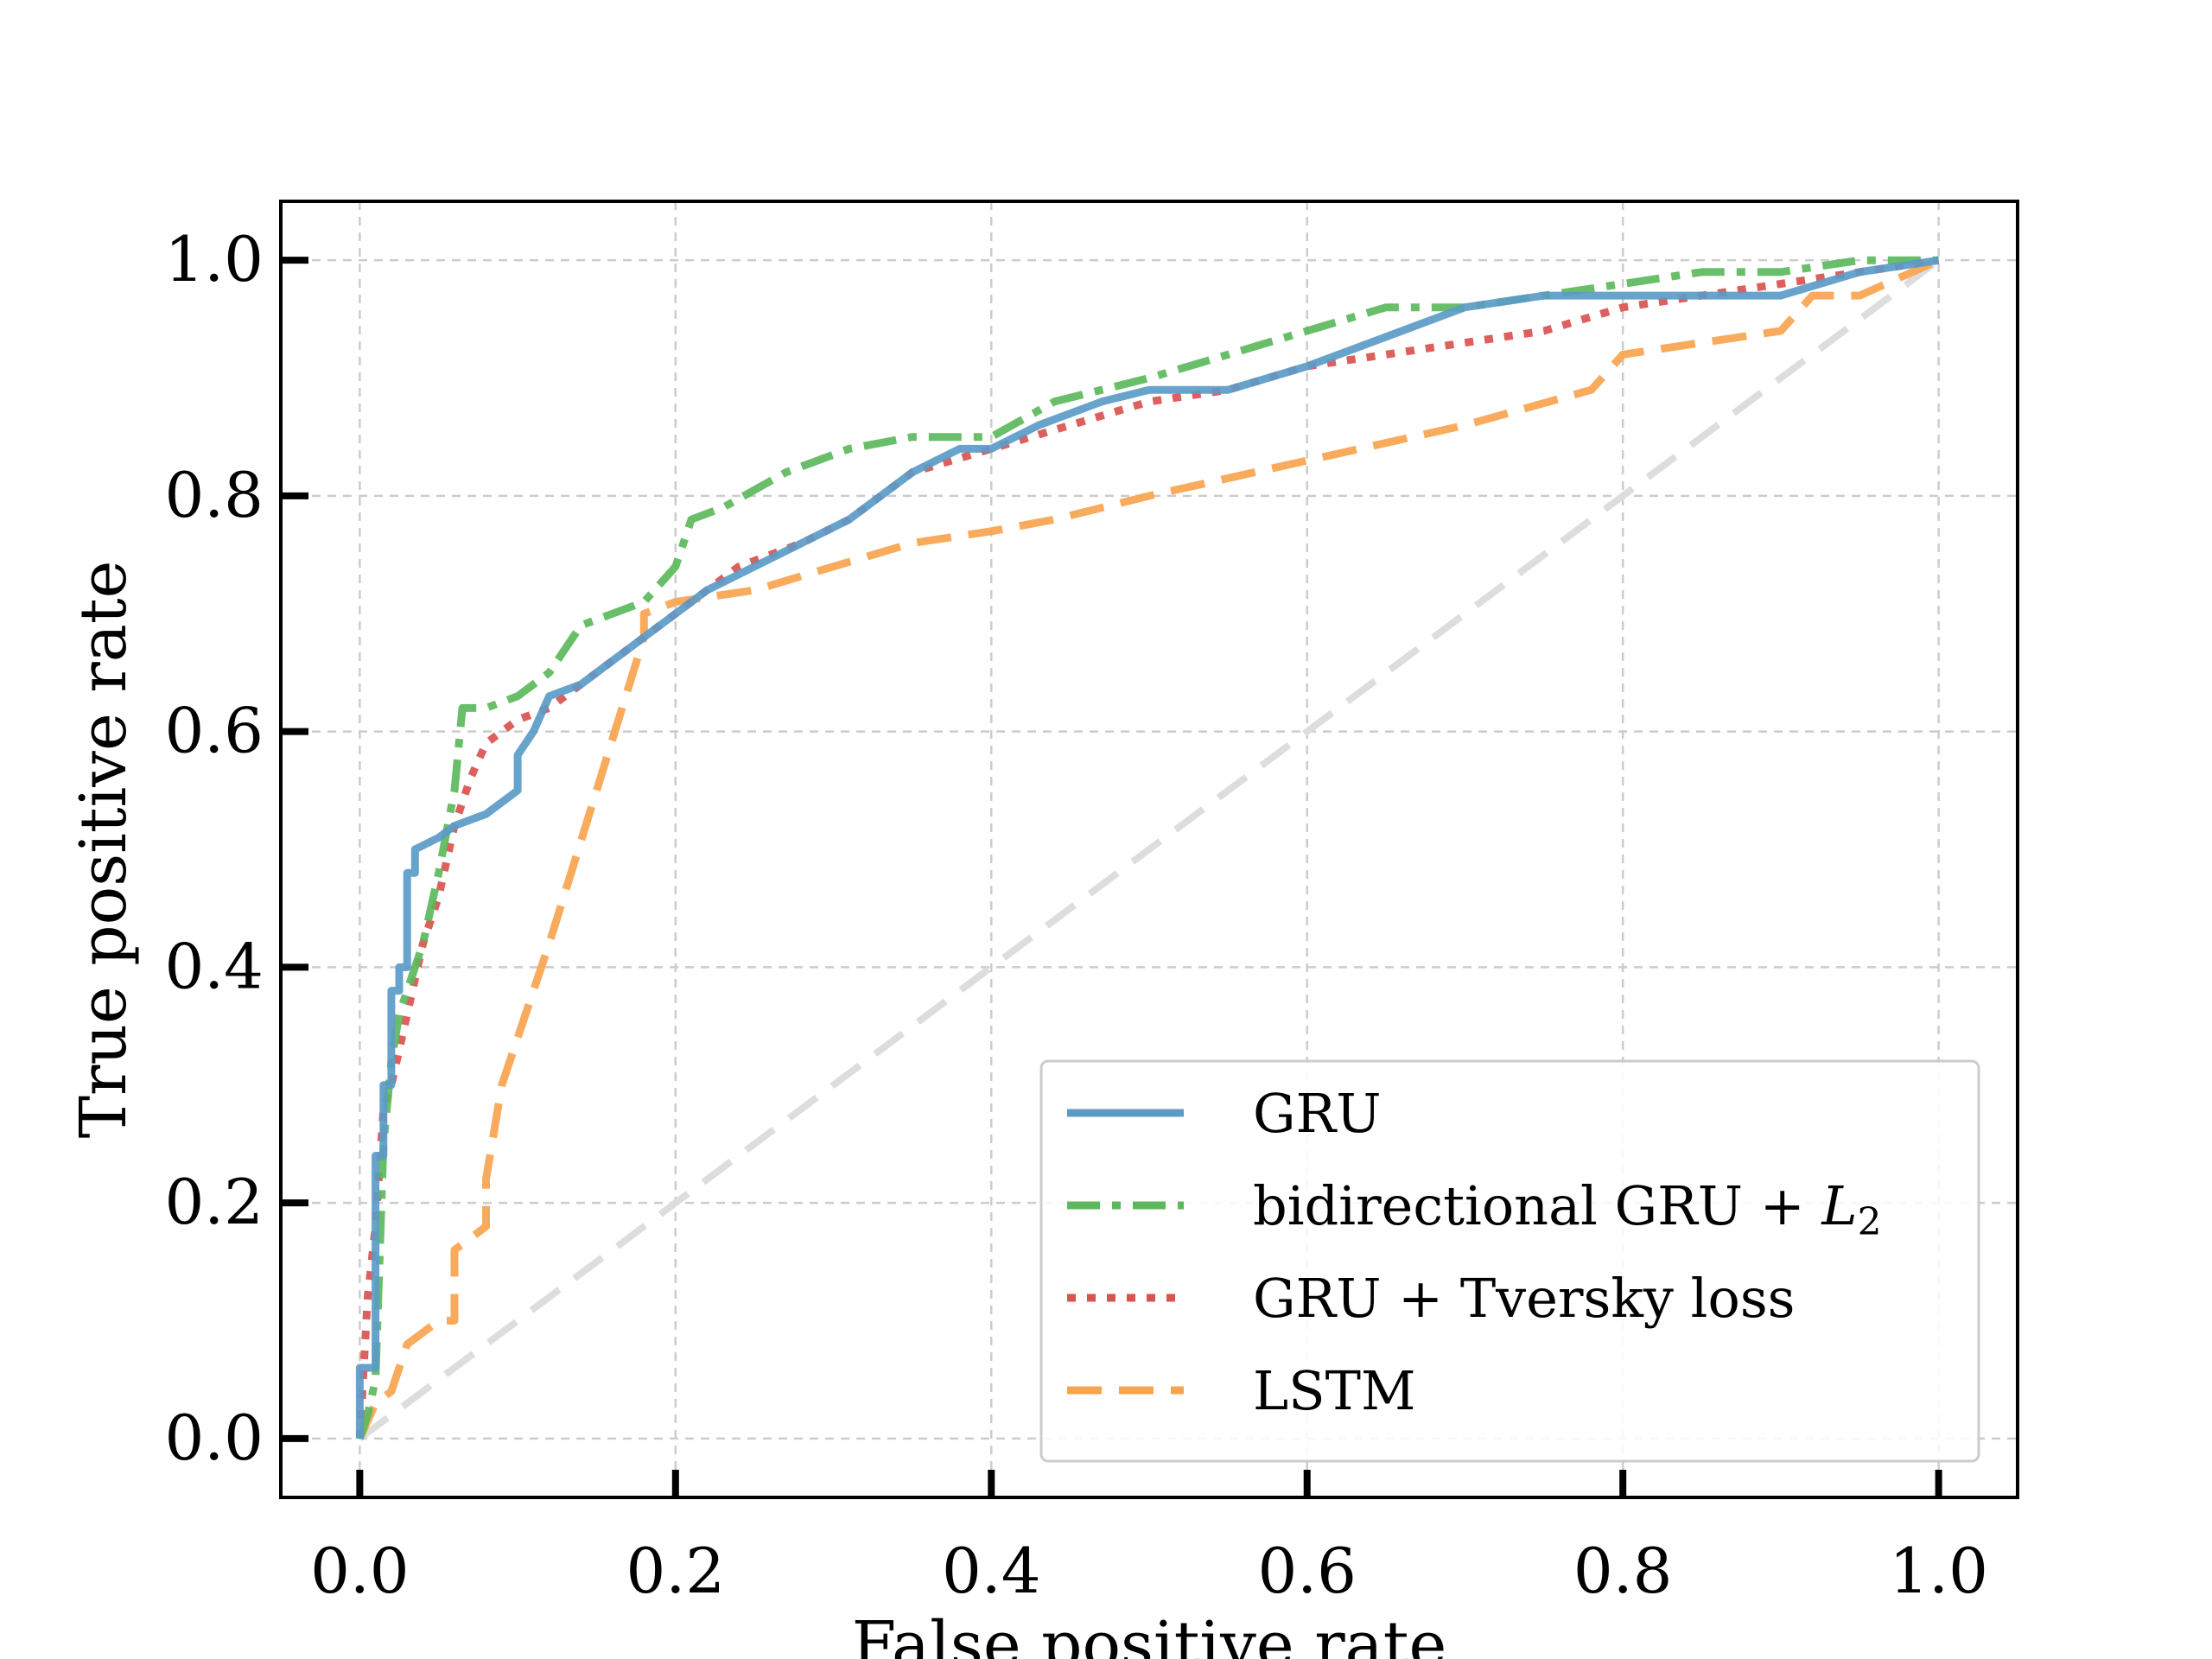 The height and width of the screenshot is (1659, 2212). I want to click on y-tick-label-2: 0.4, so click(214, 966).